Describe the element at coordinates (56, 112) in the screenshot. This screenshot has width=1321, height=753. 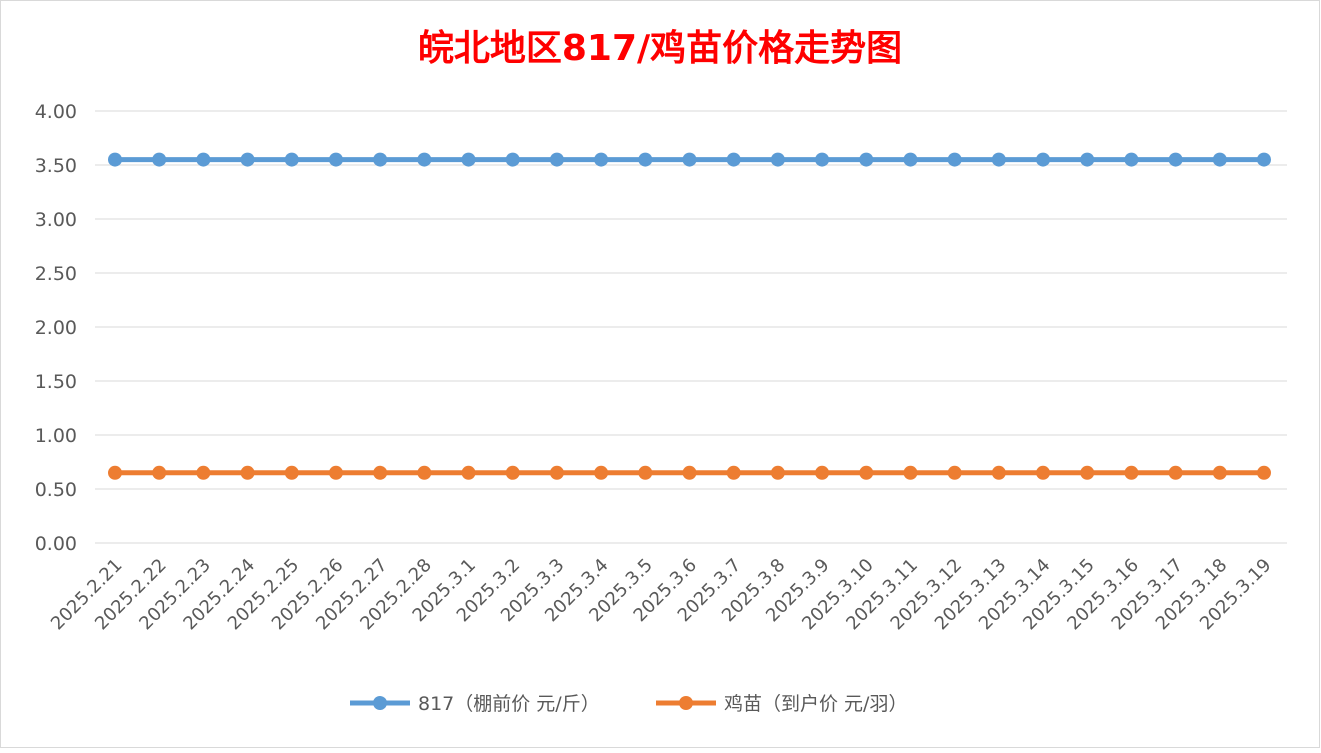
I see `y-tick-label: 4.00` at that location.